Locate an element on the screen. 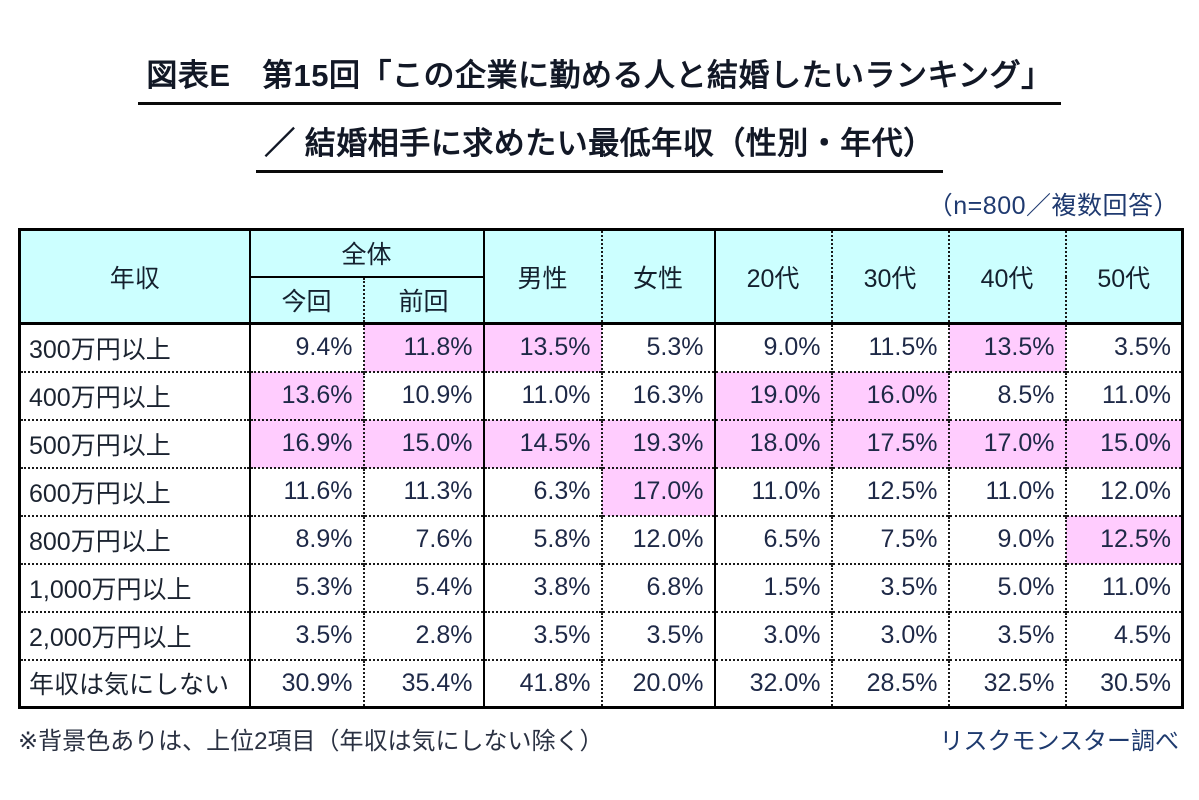 This screenshot has height=800, width=1199. value-cell: 16.0% is located at coordinates (889, 395).